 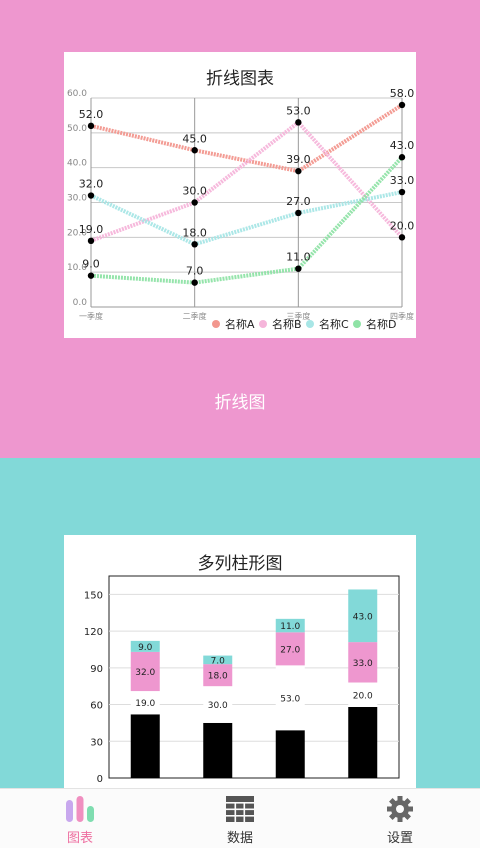 I want to click on bottom-nav-bar: 图表 数据, so click(x=240, y=818).